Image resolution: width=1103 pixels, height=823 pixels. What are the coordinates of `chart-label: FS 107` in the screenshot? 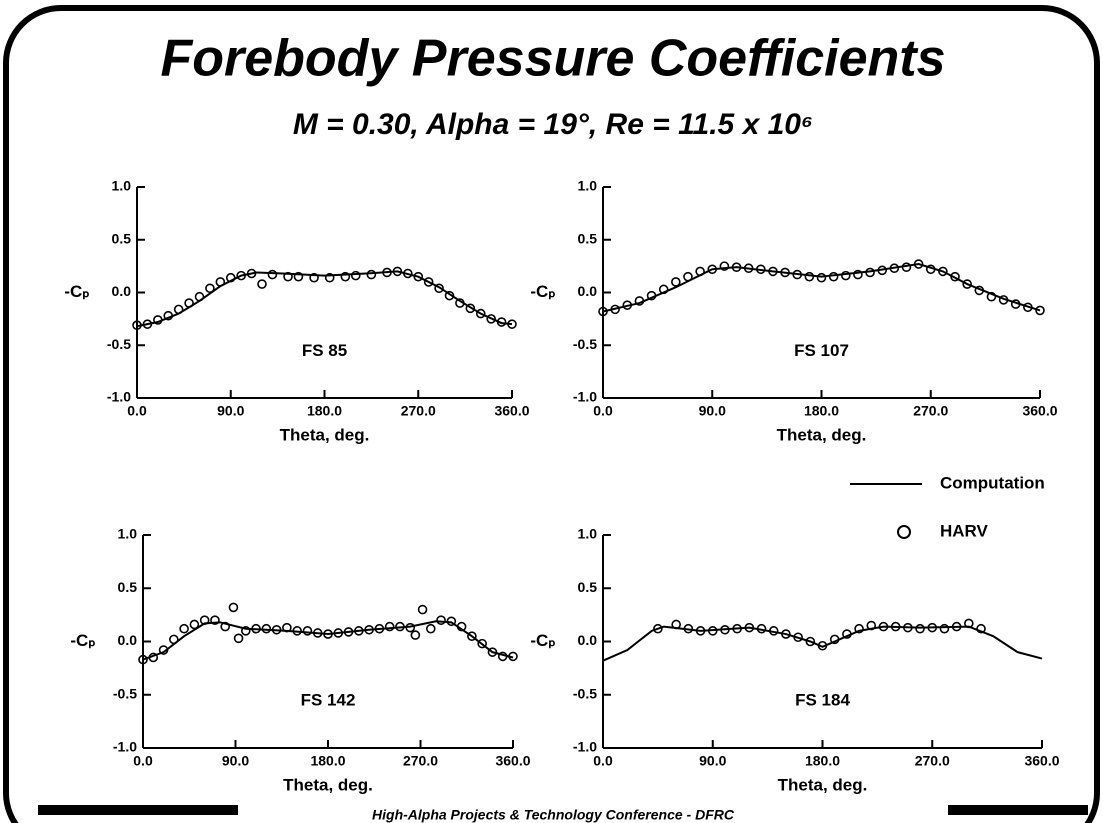 It's located at (821, 350).